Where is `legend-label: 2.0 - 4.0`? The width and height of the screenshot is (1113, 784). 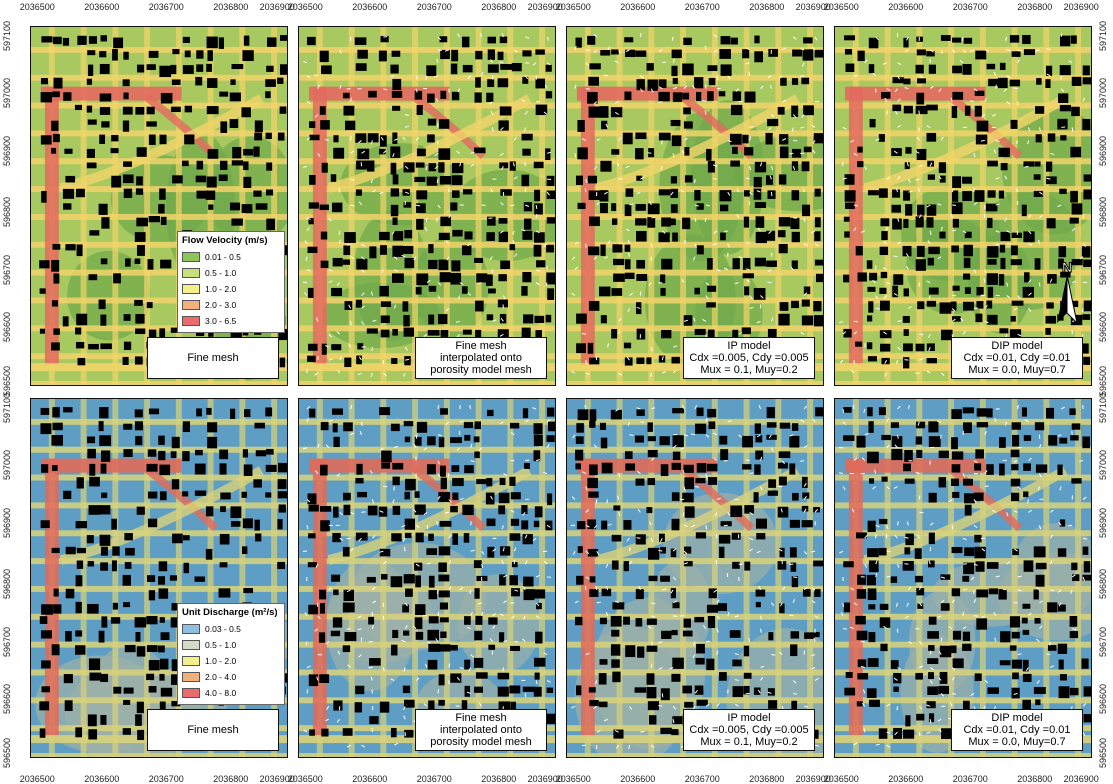 legend-label: 2.0 - 4.0 is located at coordinates (221, 677).